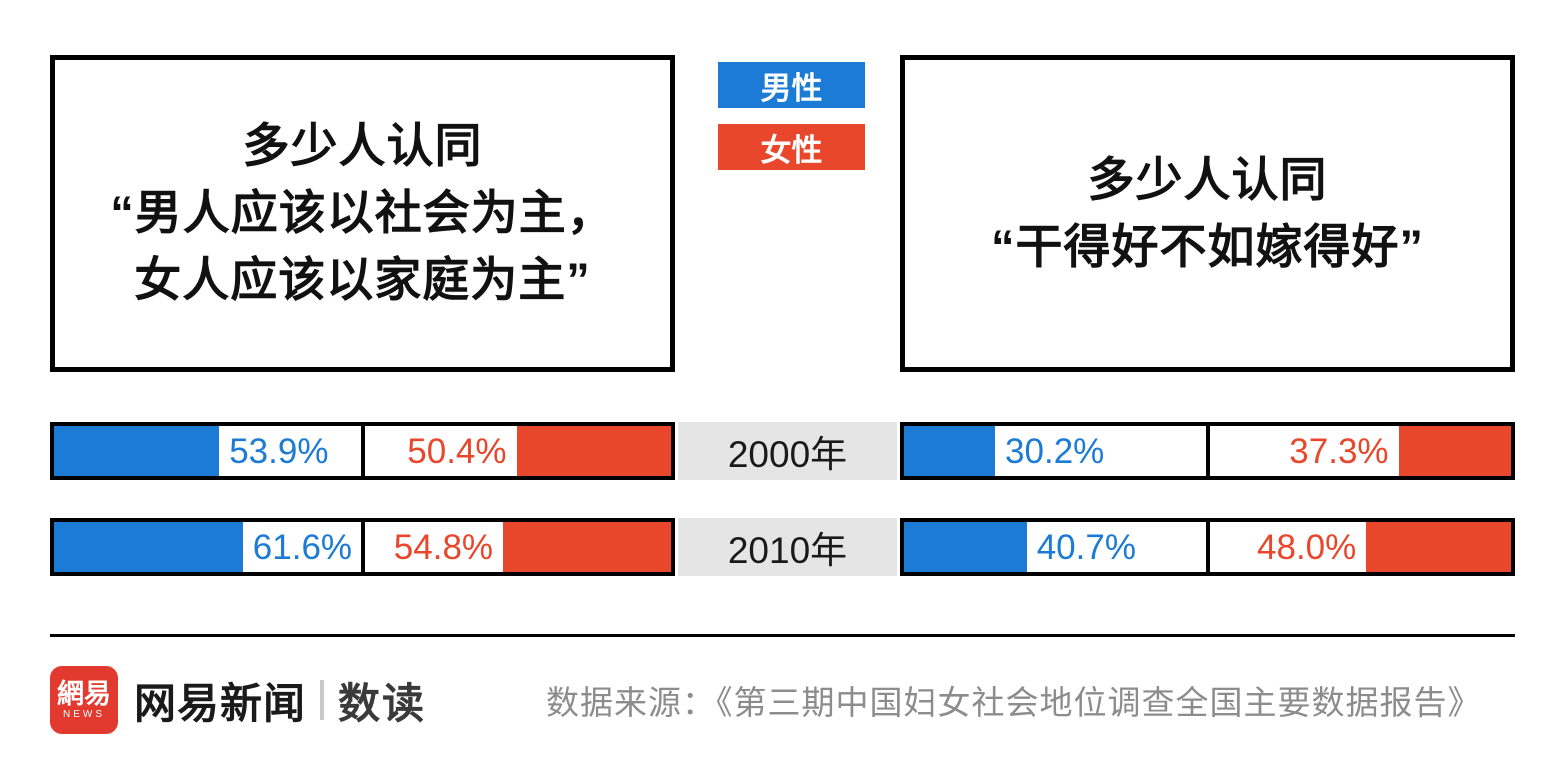  Describe the element at coordinates (1339, 451) in the screenshot. I see `female-bar-value: 37.3%` at that location.